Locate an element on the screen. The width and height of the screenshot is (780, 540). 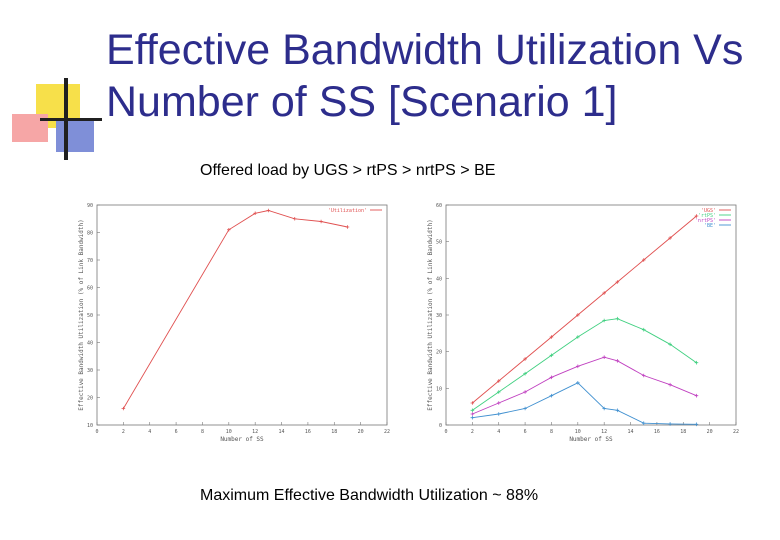
right-chart-x-tick-label: 20 is located at coordinates (710, 432).